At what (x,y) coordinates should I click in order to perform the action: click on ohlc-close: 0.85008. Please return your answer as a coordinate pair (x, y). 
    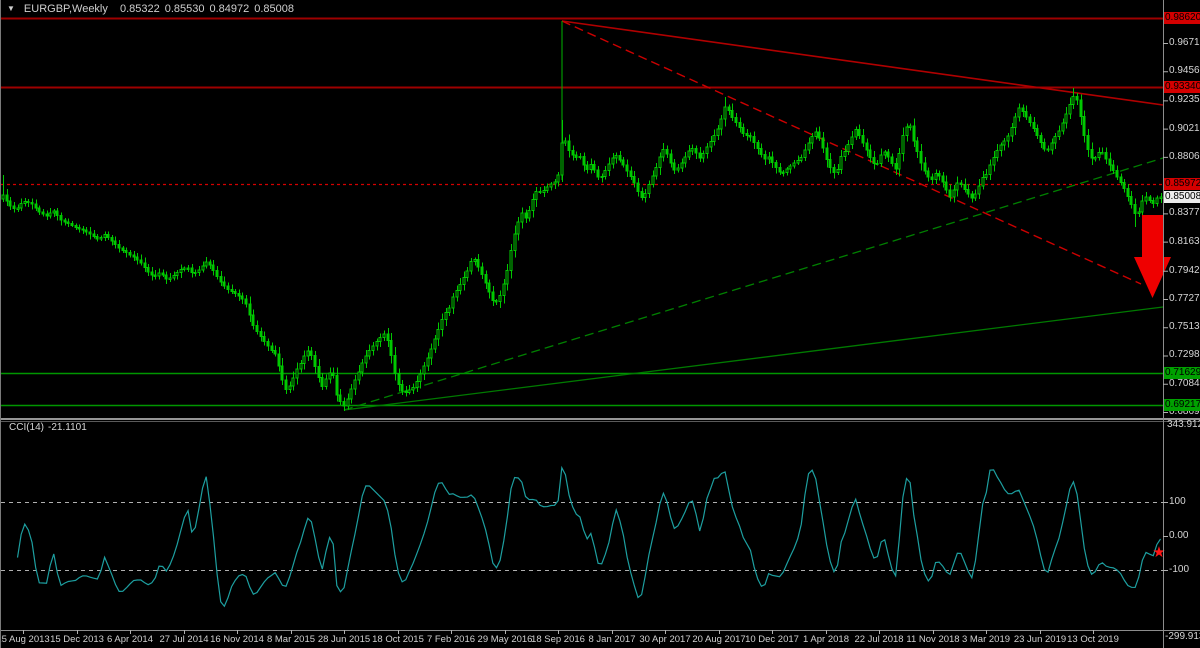
    Looking at the image, I should click on (274, 9).